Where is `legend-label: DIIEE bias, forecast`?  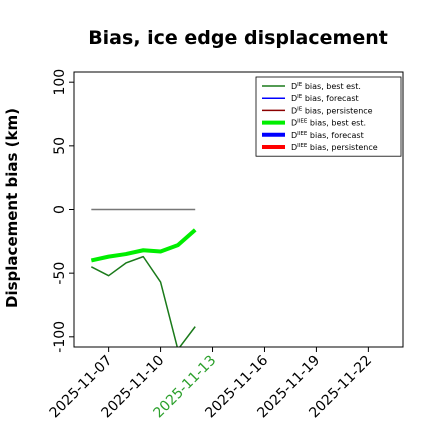
legend-label: DIIEE bias, forecast is located at coordinates (327, 135).